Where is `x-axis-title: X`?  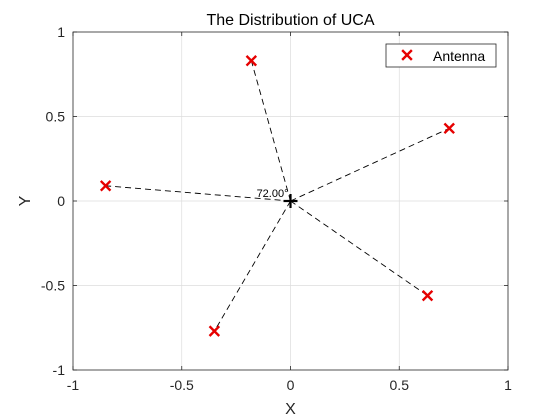 x-axis-title: X is located at coordinates (290, 409).